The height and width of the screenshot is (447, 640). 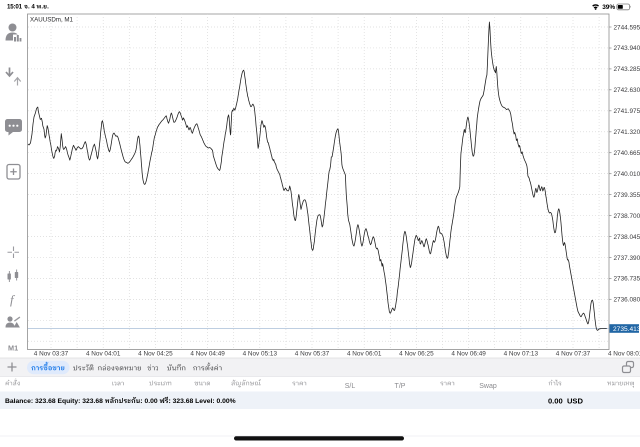 What do you see at coordinates (103, 354) in the screenshot?
I see `svg-text: 4 Nov 04:01` at bounding box center [103, 354].